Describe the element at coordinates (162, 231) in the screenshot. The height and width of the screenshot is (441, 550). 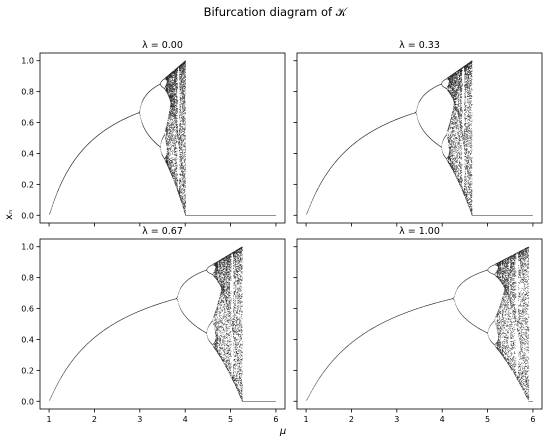
I see `panel-title: λ = 0.67` at that location.